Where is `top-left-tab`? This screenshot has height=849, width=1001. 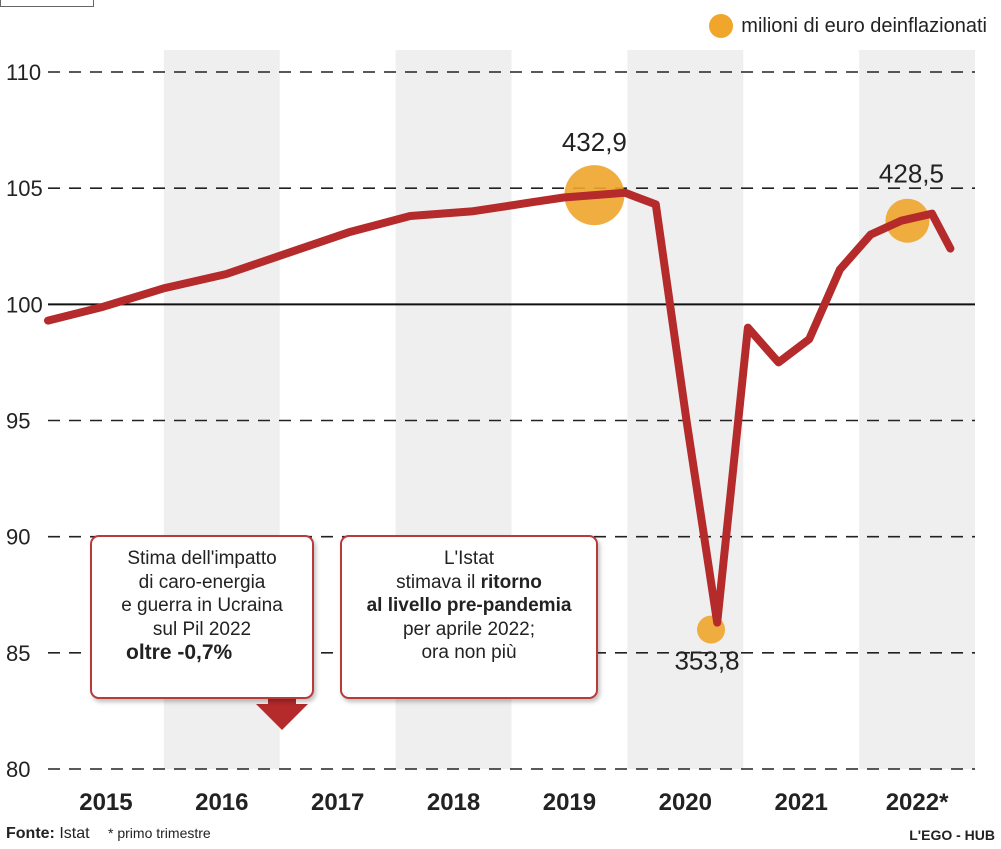 top-left-tab is located at coordinates (47, 3).